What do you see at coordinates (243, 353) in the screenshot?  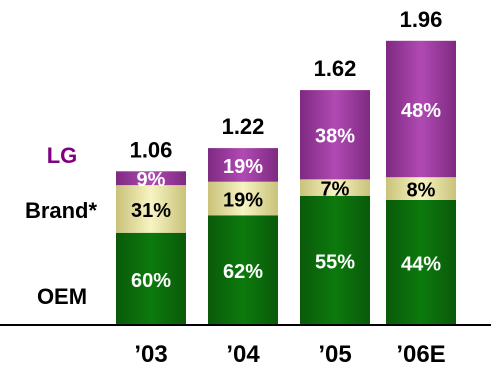 I see `x-tick-label: ’04` at bounding box center [243, 353].